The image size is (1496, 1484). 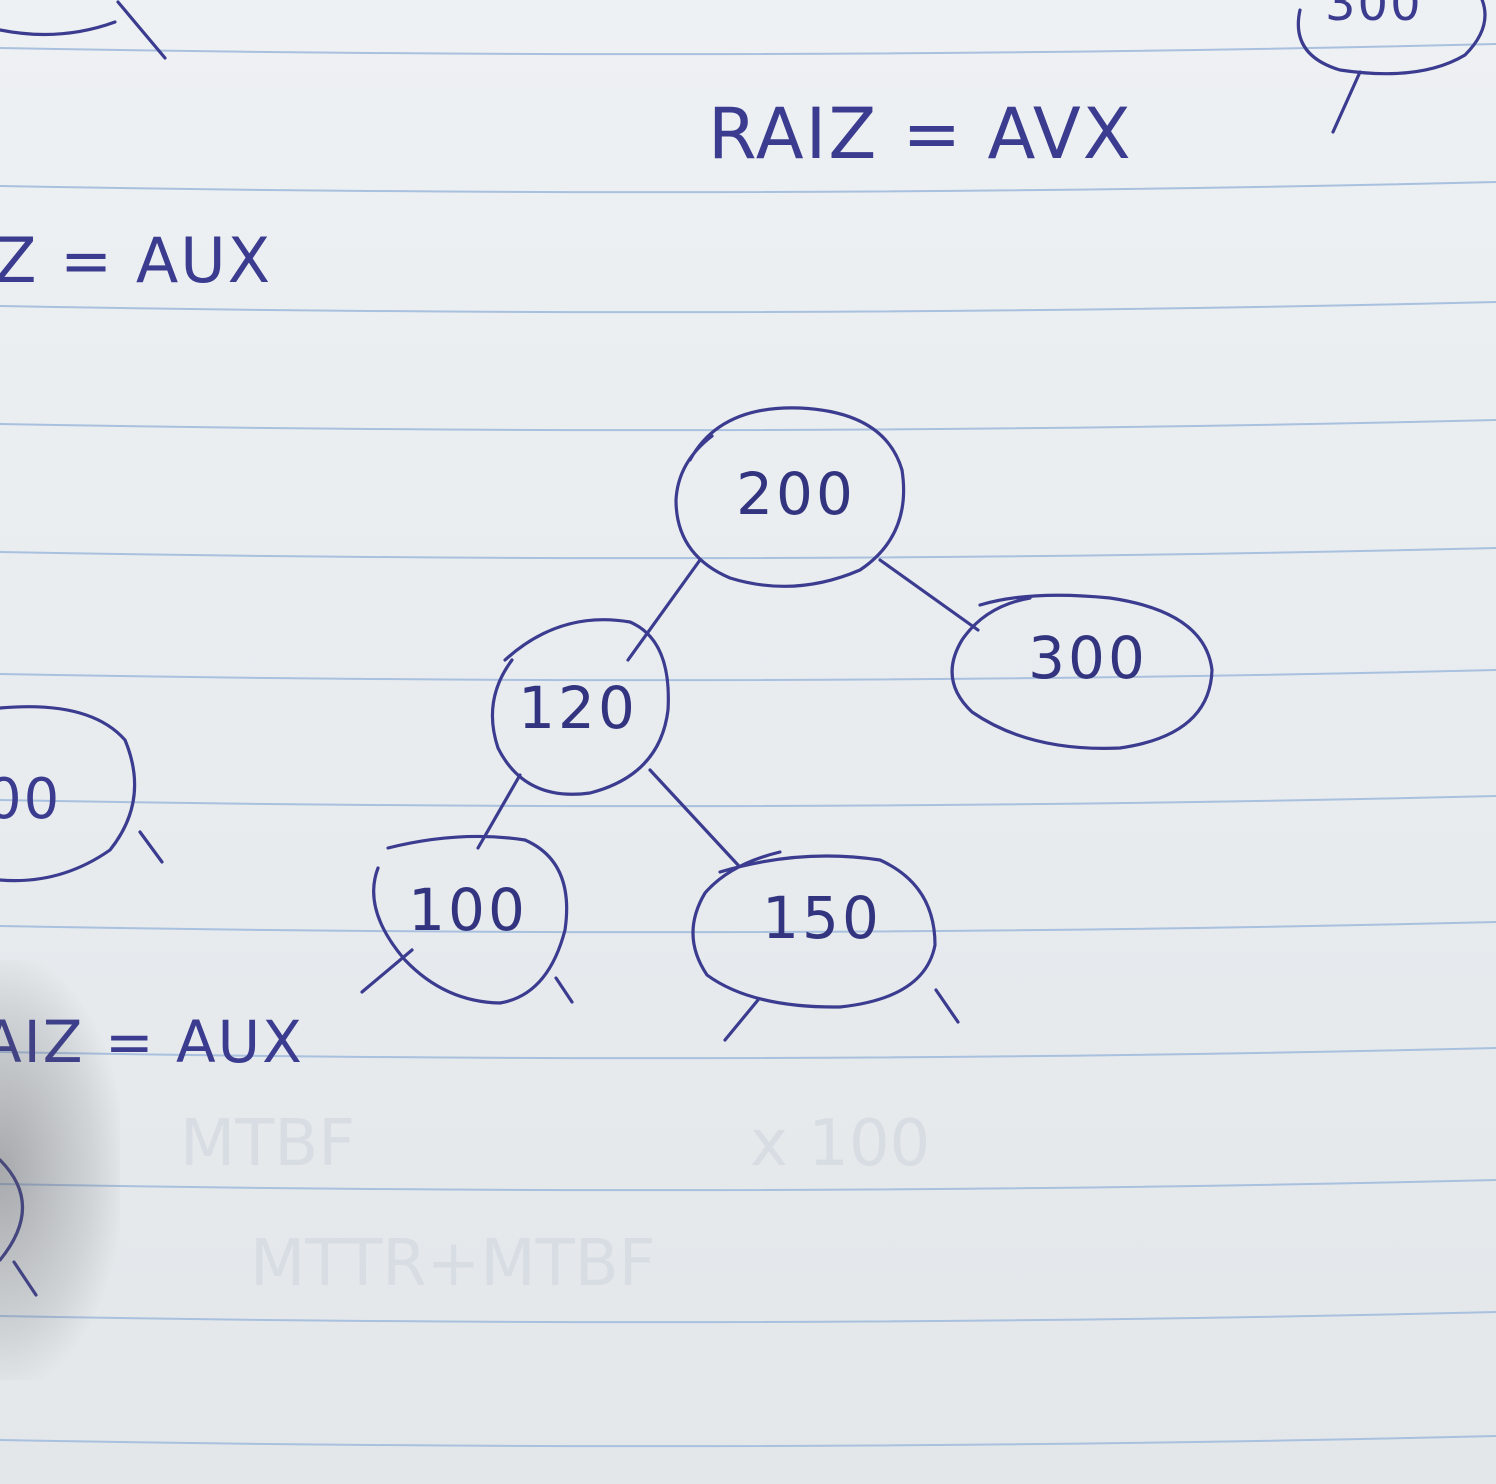 What do you see at coordinates (1391, 67) in the screenshot?
I see `top-right-partial-node: 300` at bounding box center [1391, 67].